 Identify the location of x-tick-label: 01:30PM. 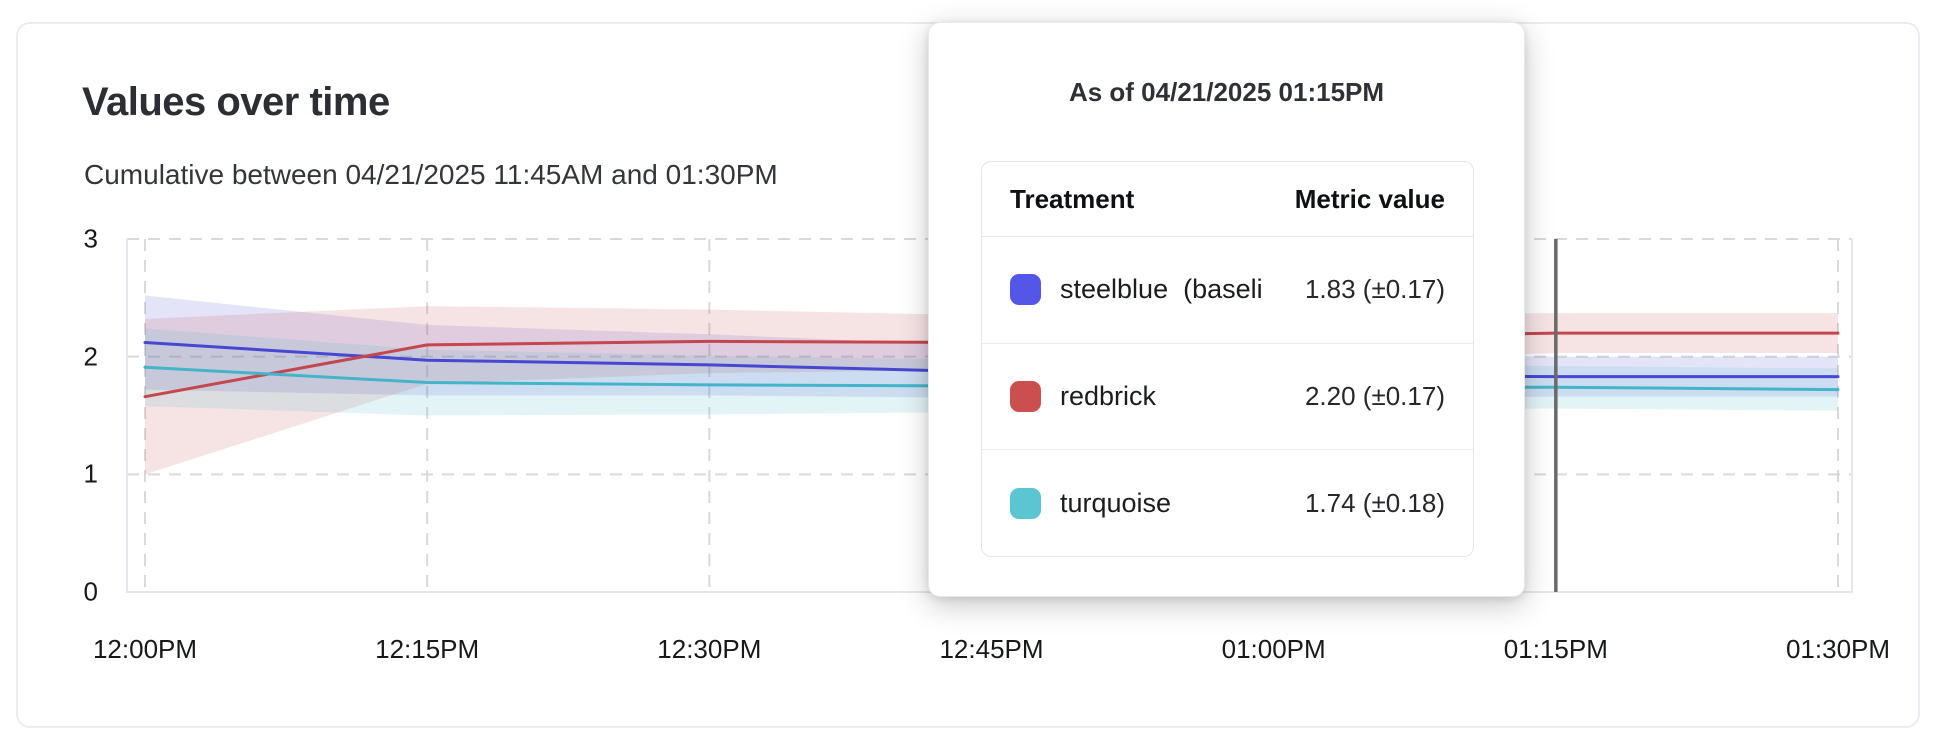
(1838, 649).